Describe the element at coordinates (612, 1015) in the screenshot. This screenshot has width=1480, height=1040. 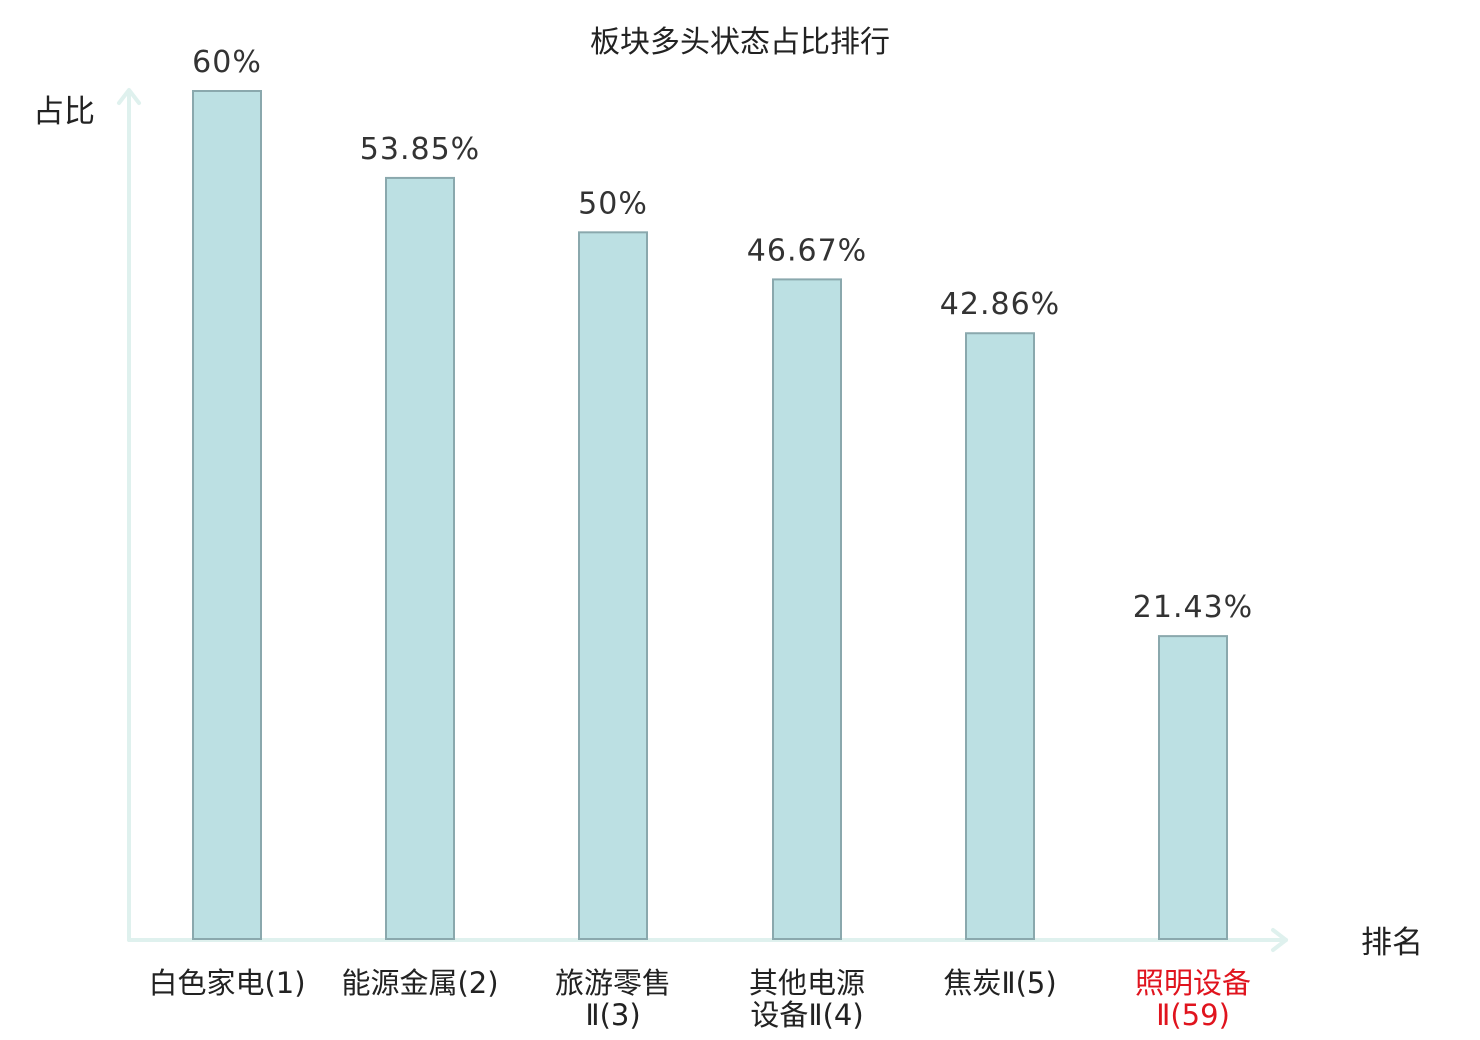
I see `category-label: Ⅱ(3)` at that location.